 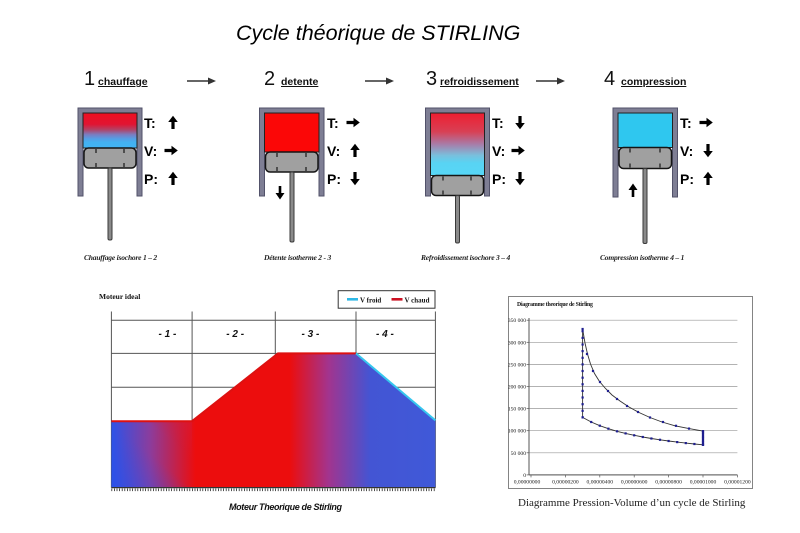 What do you see at coordinates (517, 432) in the screenshot?
I see `svg-text: 100 000` at bounding box center [517, 432].